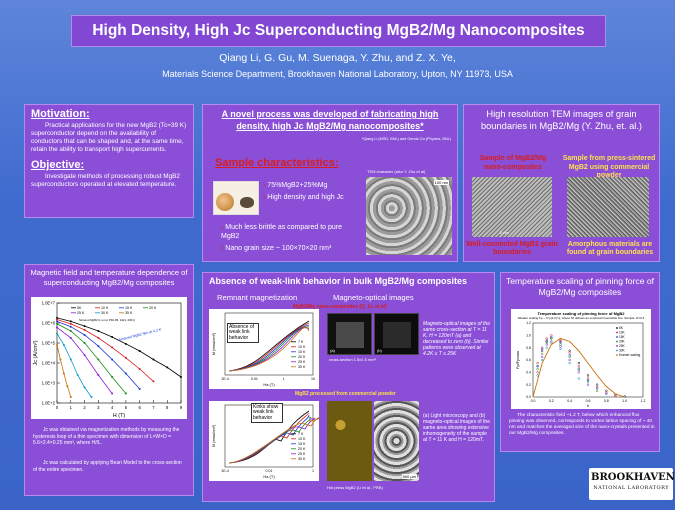 The height and width of the screenshot is (510, 675). What do you see at coordinates (622, 351) in the screenshot?
I see `fp-legend-label: 30K` at bounding box center [622, 351].